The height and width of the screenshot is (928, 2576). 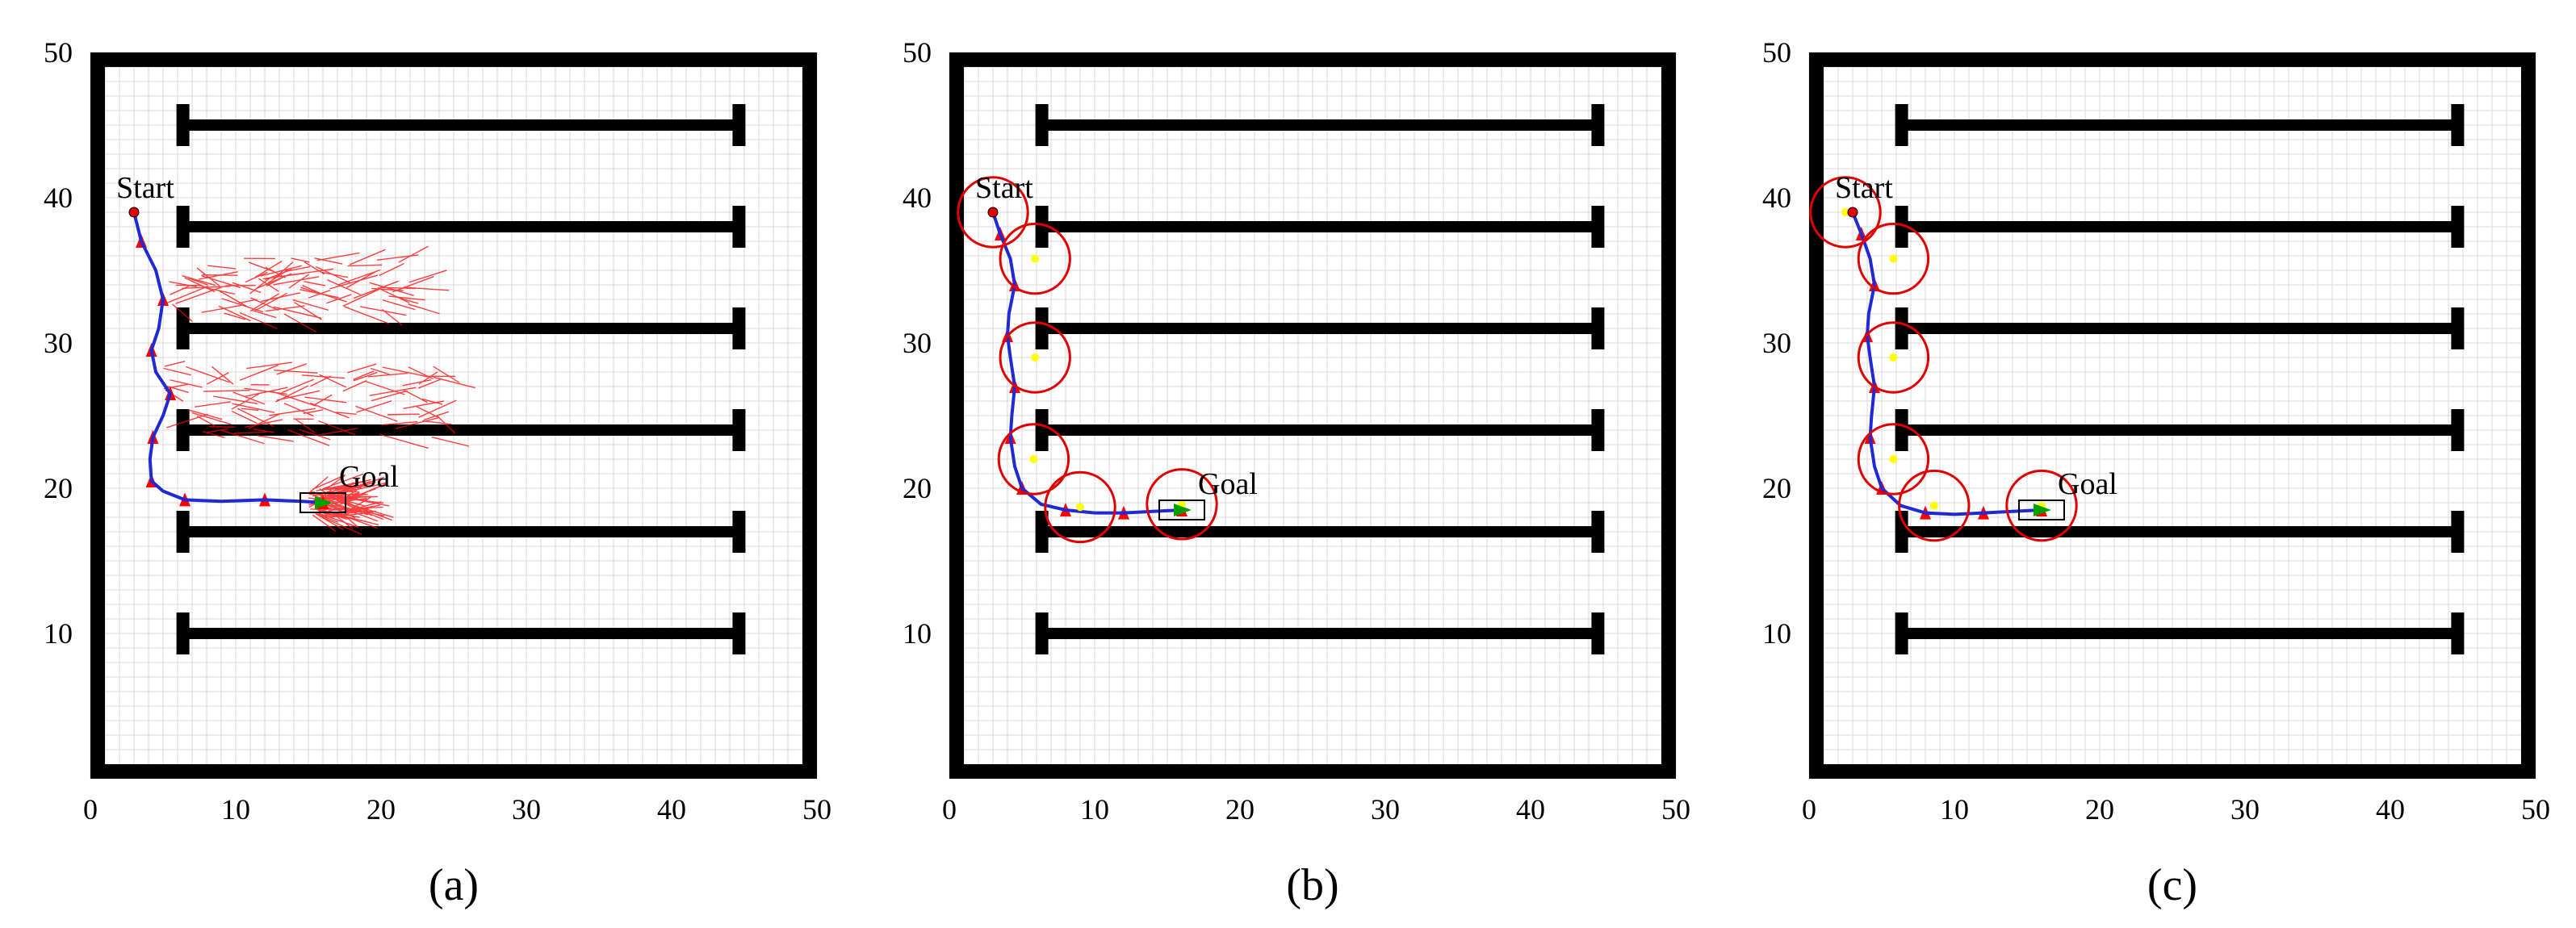 I want to click on planned-path, so click(x=1087, y=363).